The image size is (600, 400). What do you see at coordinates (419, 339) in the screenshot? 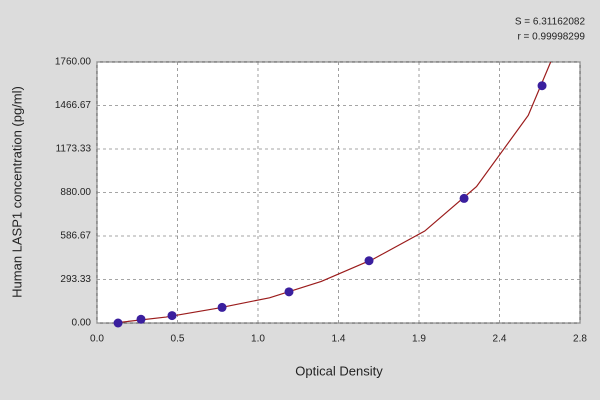
I see `x-tick-label: 1.9` at bounding box center [419, 339].